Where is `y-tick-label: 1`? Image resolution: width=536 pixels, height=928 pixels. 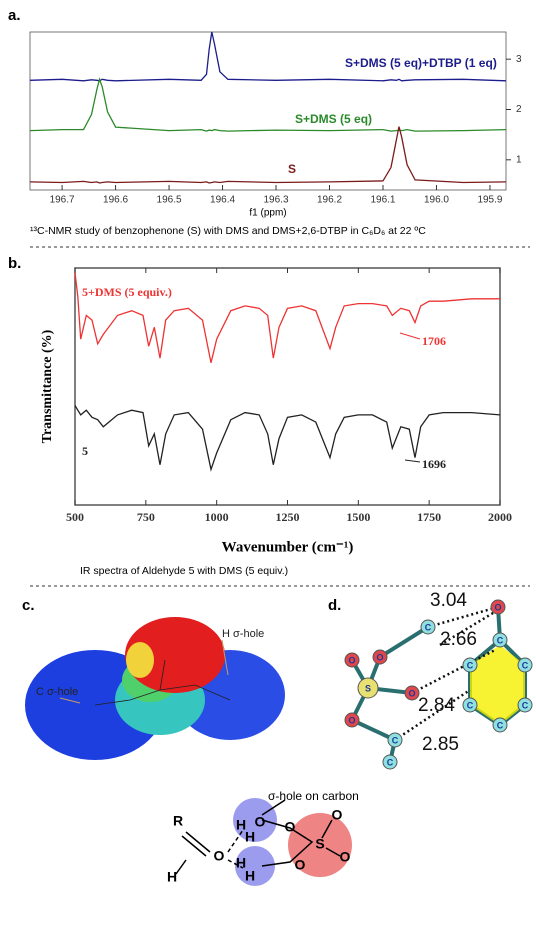 y-tick-label: 1 is located at coordinates (519, 159).